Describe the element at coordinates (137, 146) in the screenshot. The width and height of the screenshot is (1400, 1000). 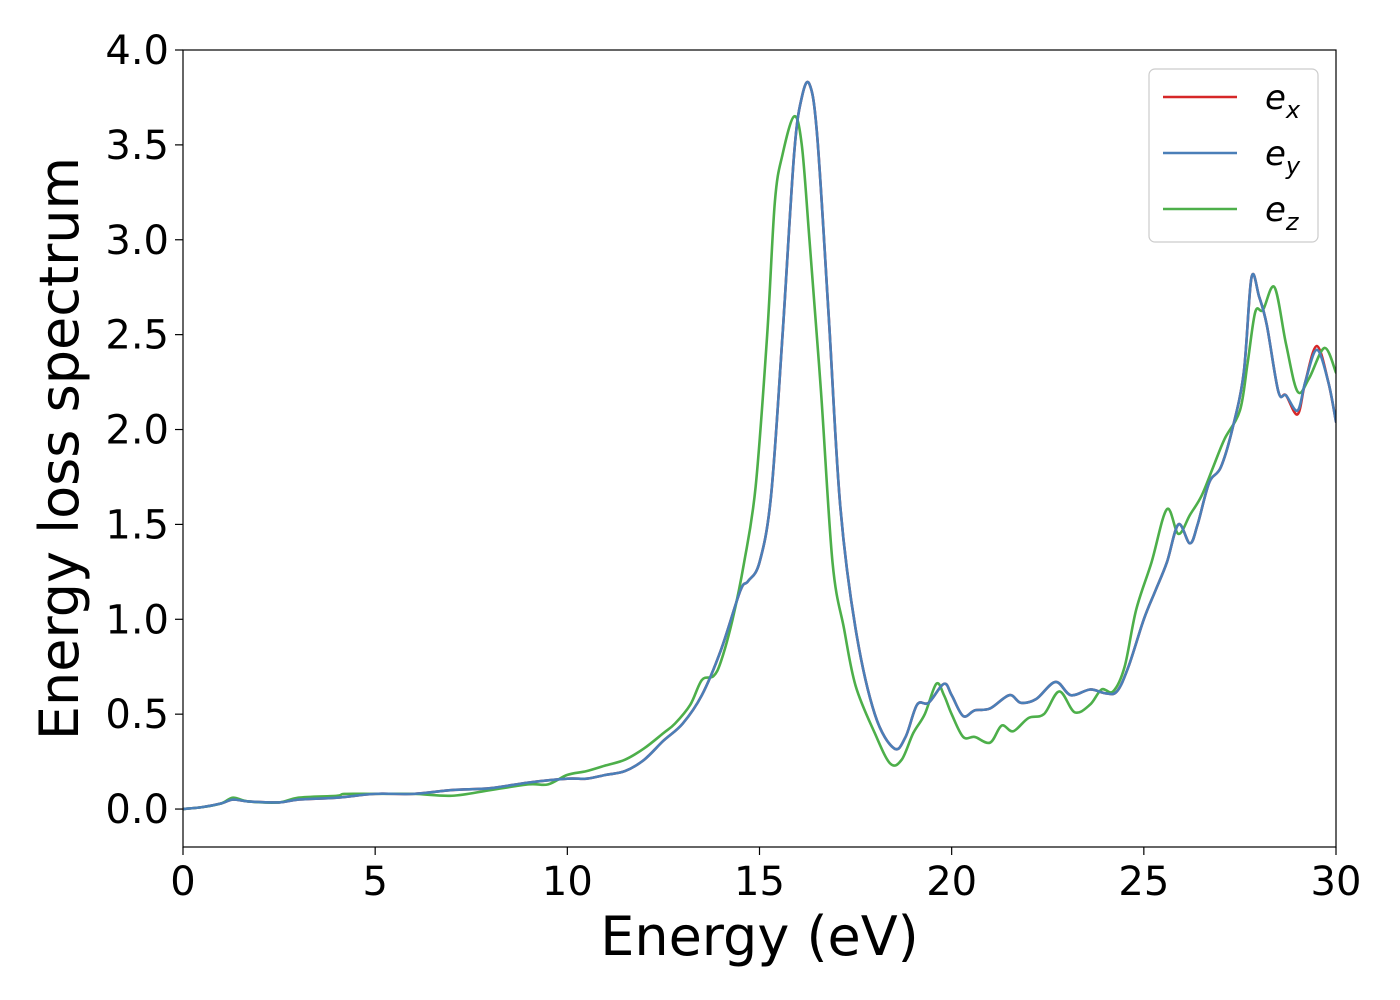
I see `y-tick-label: 3.5` at that location.